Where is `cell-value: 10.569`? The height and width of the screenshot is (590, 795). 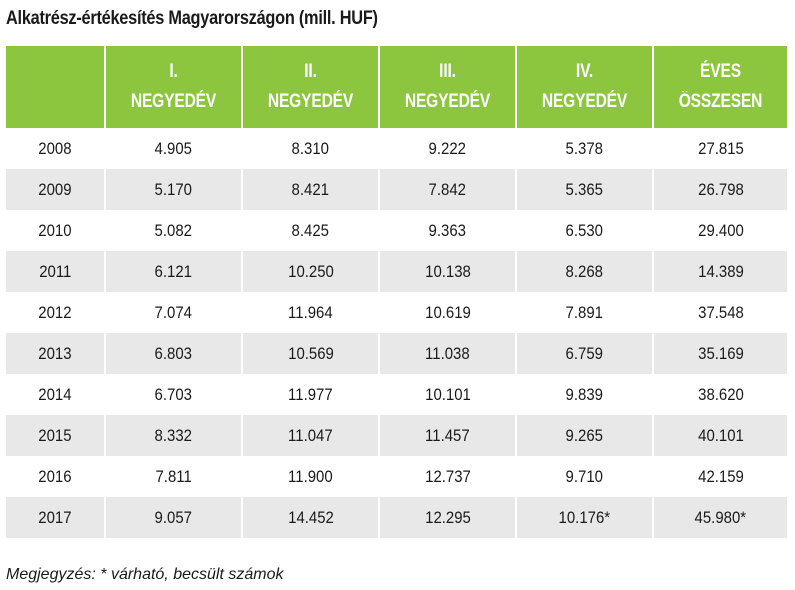
cell-value: 10.569 is located at coordinates (310, 353).